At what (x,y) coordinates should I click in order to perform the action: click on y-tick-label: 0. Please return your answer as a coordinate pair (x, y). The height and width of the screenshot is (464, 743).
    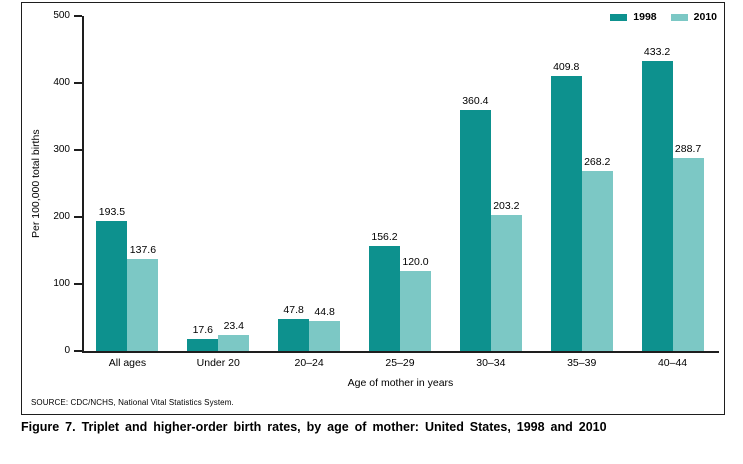
    Looking at the image, I should click on (67, 350).